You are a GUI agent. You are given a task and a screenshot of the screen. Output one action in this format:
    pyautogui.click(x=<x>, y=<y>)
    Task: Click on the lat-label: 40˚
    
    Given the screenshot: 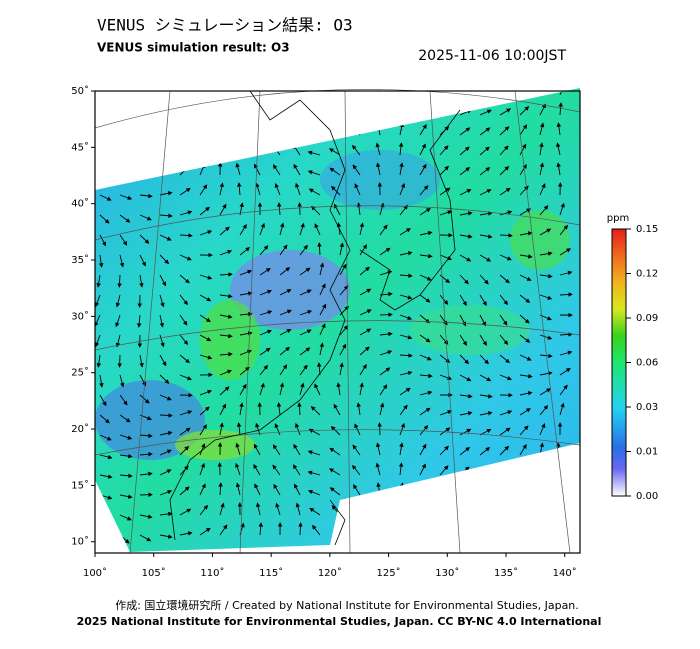 What is the action you would take?
    pyautogui.click(x=80, y=204)
    